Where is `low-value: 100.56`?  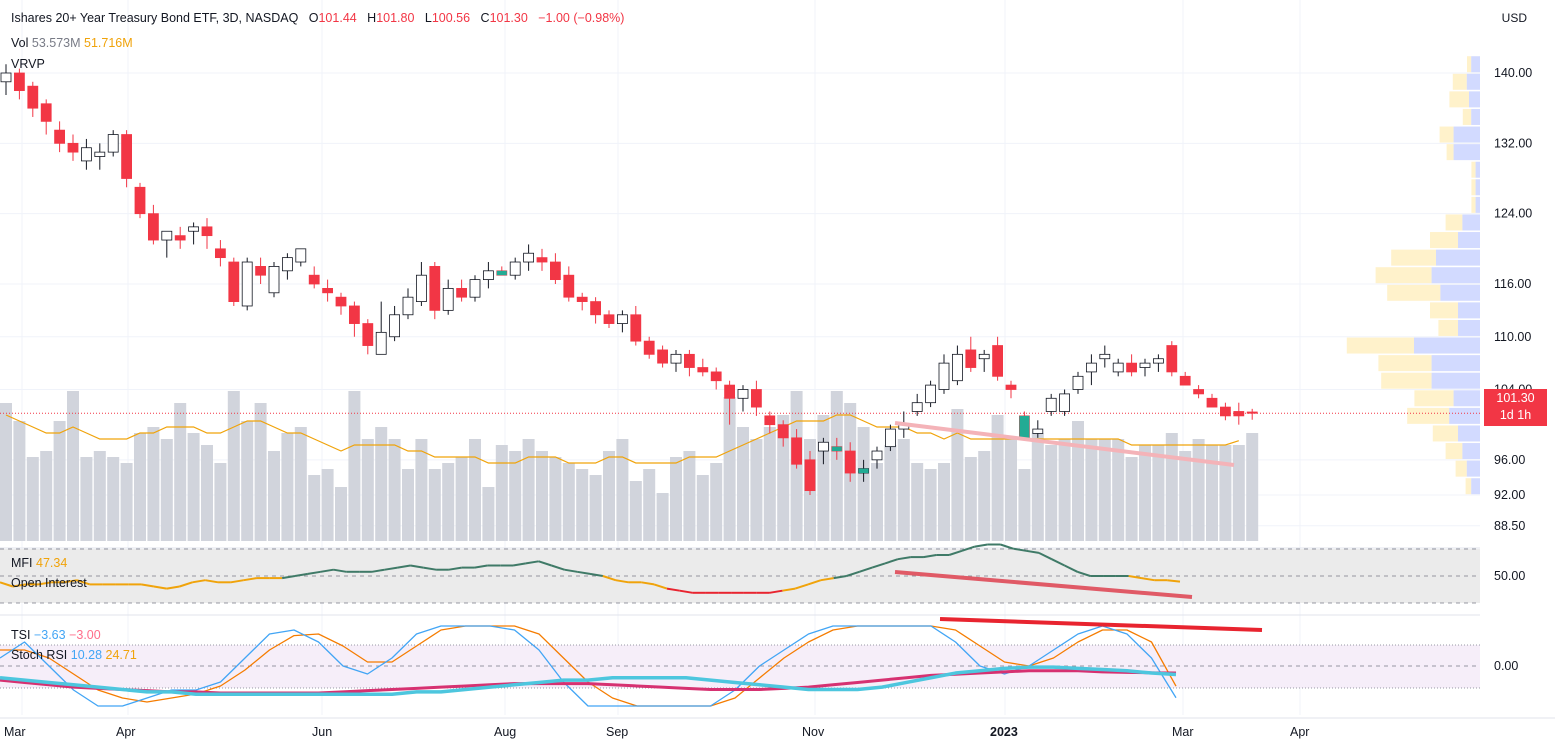
low-value: 100.56 is located at coordinates (451, 18).